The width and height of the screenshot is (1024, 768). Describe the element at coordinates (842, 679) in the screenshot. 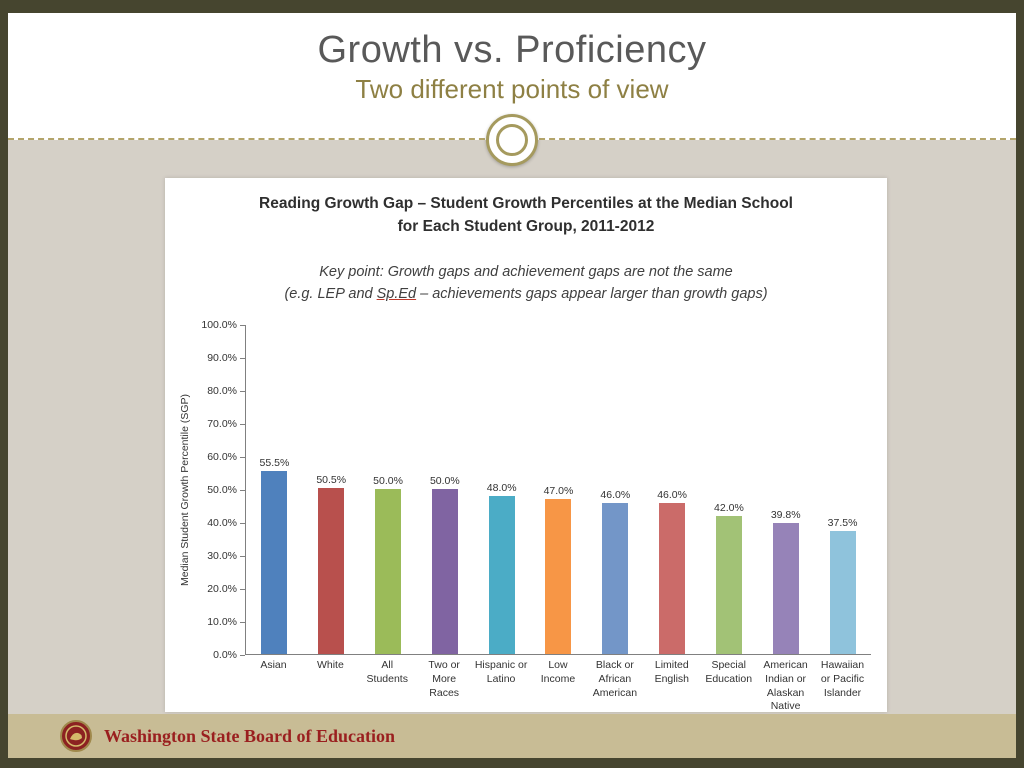

I see `category-label: Hawaiian or Pacific Islander` at that location.